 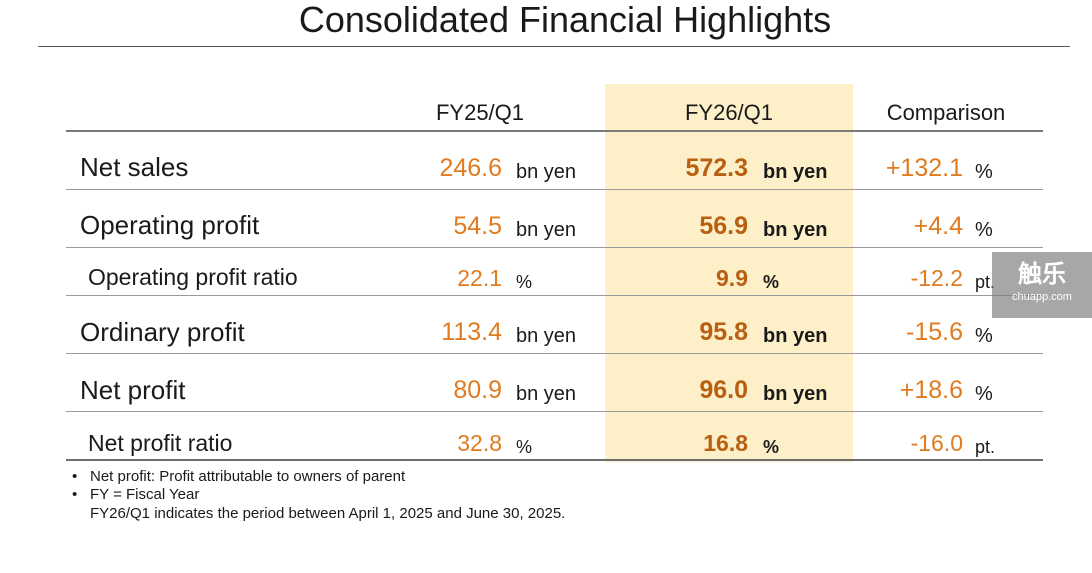 I want to click on fy26-value: 572.3, so click(x=716, y=168).